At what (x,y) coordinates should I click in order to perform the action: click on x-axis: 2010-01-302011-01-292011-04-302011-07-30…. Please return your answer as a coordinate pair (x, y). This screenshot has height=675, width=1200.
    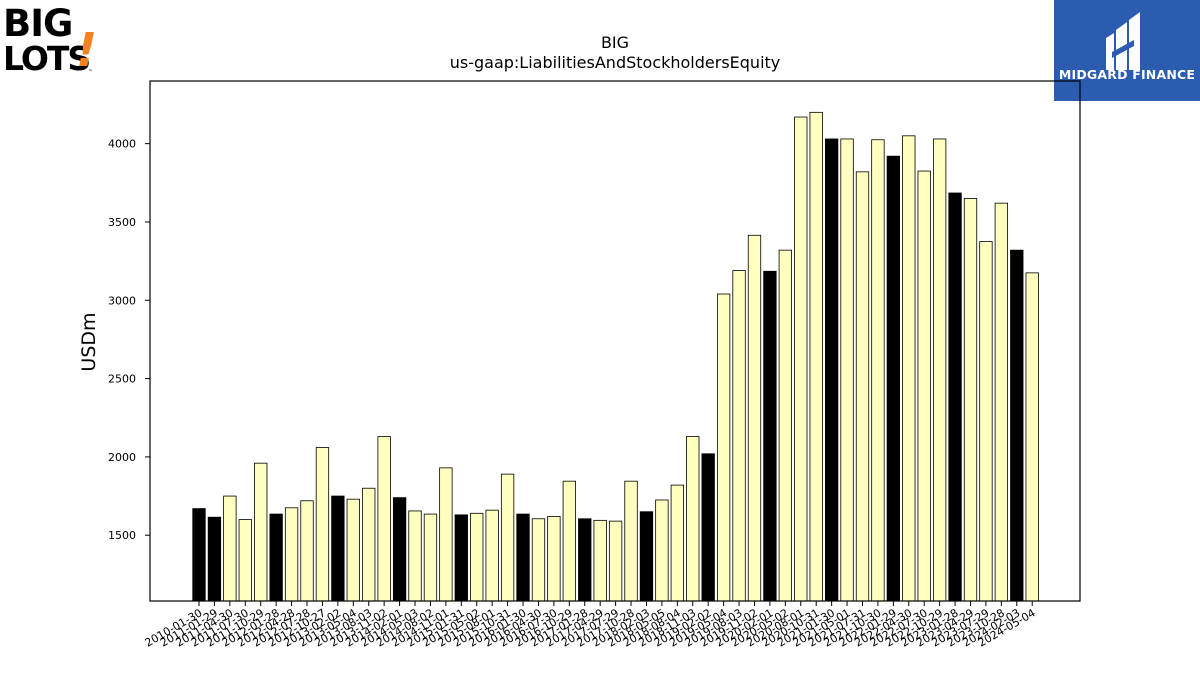
    Looking at the image, I should click on (590, 625).